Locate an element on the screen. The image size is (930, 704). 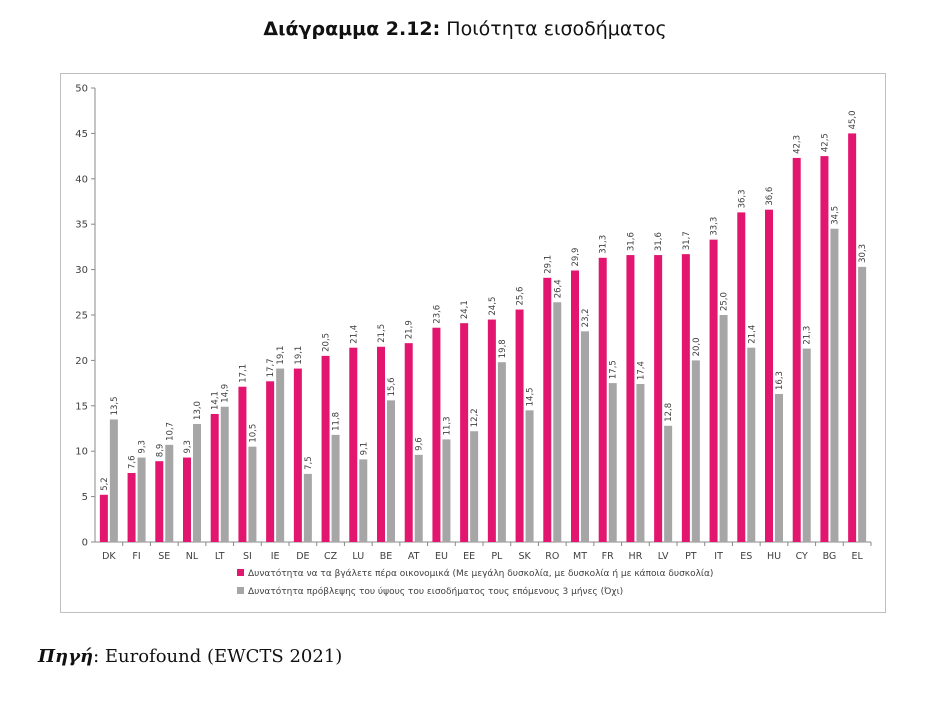
legend-swatch-series1 is located at coordinates (240, 572).